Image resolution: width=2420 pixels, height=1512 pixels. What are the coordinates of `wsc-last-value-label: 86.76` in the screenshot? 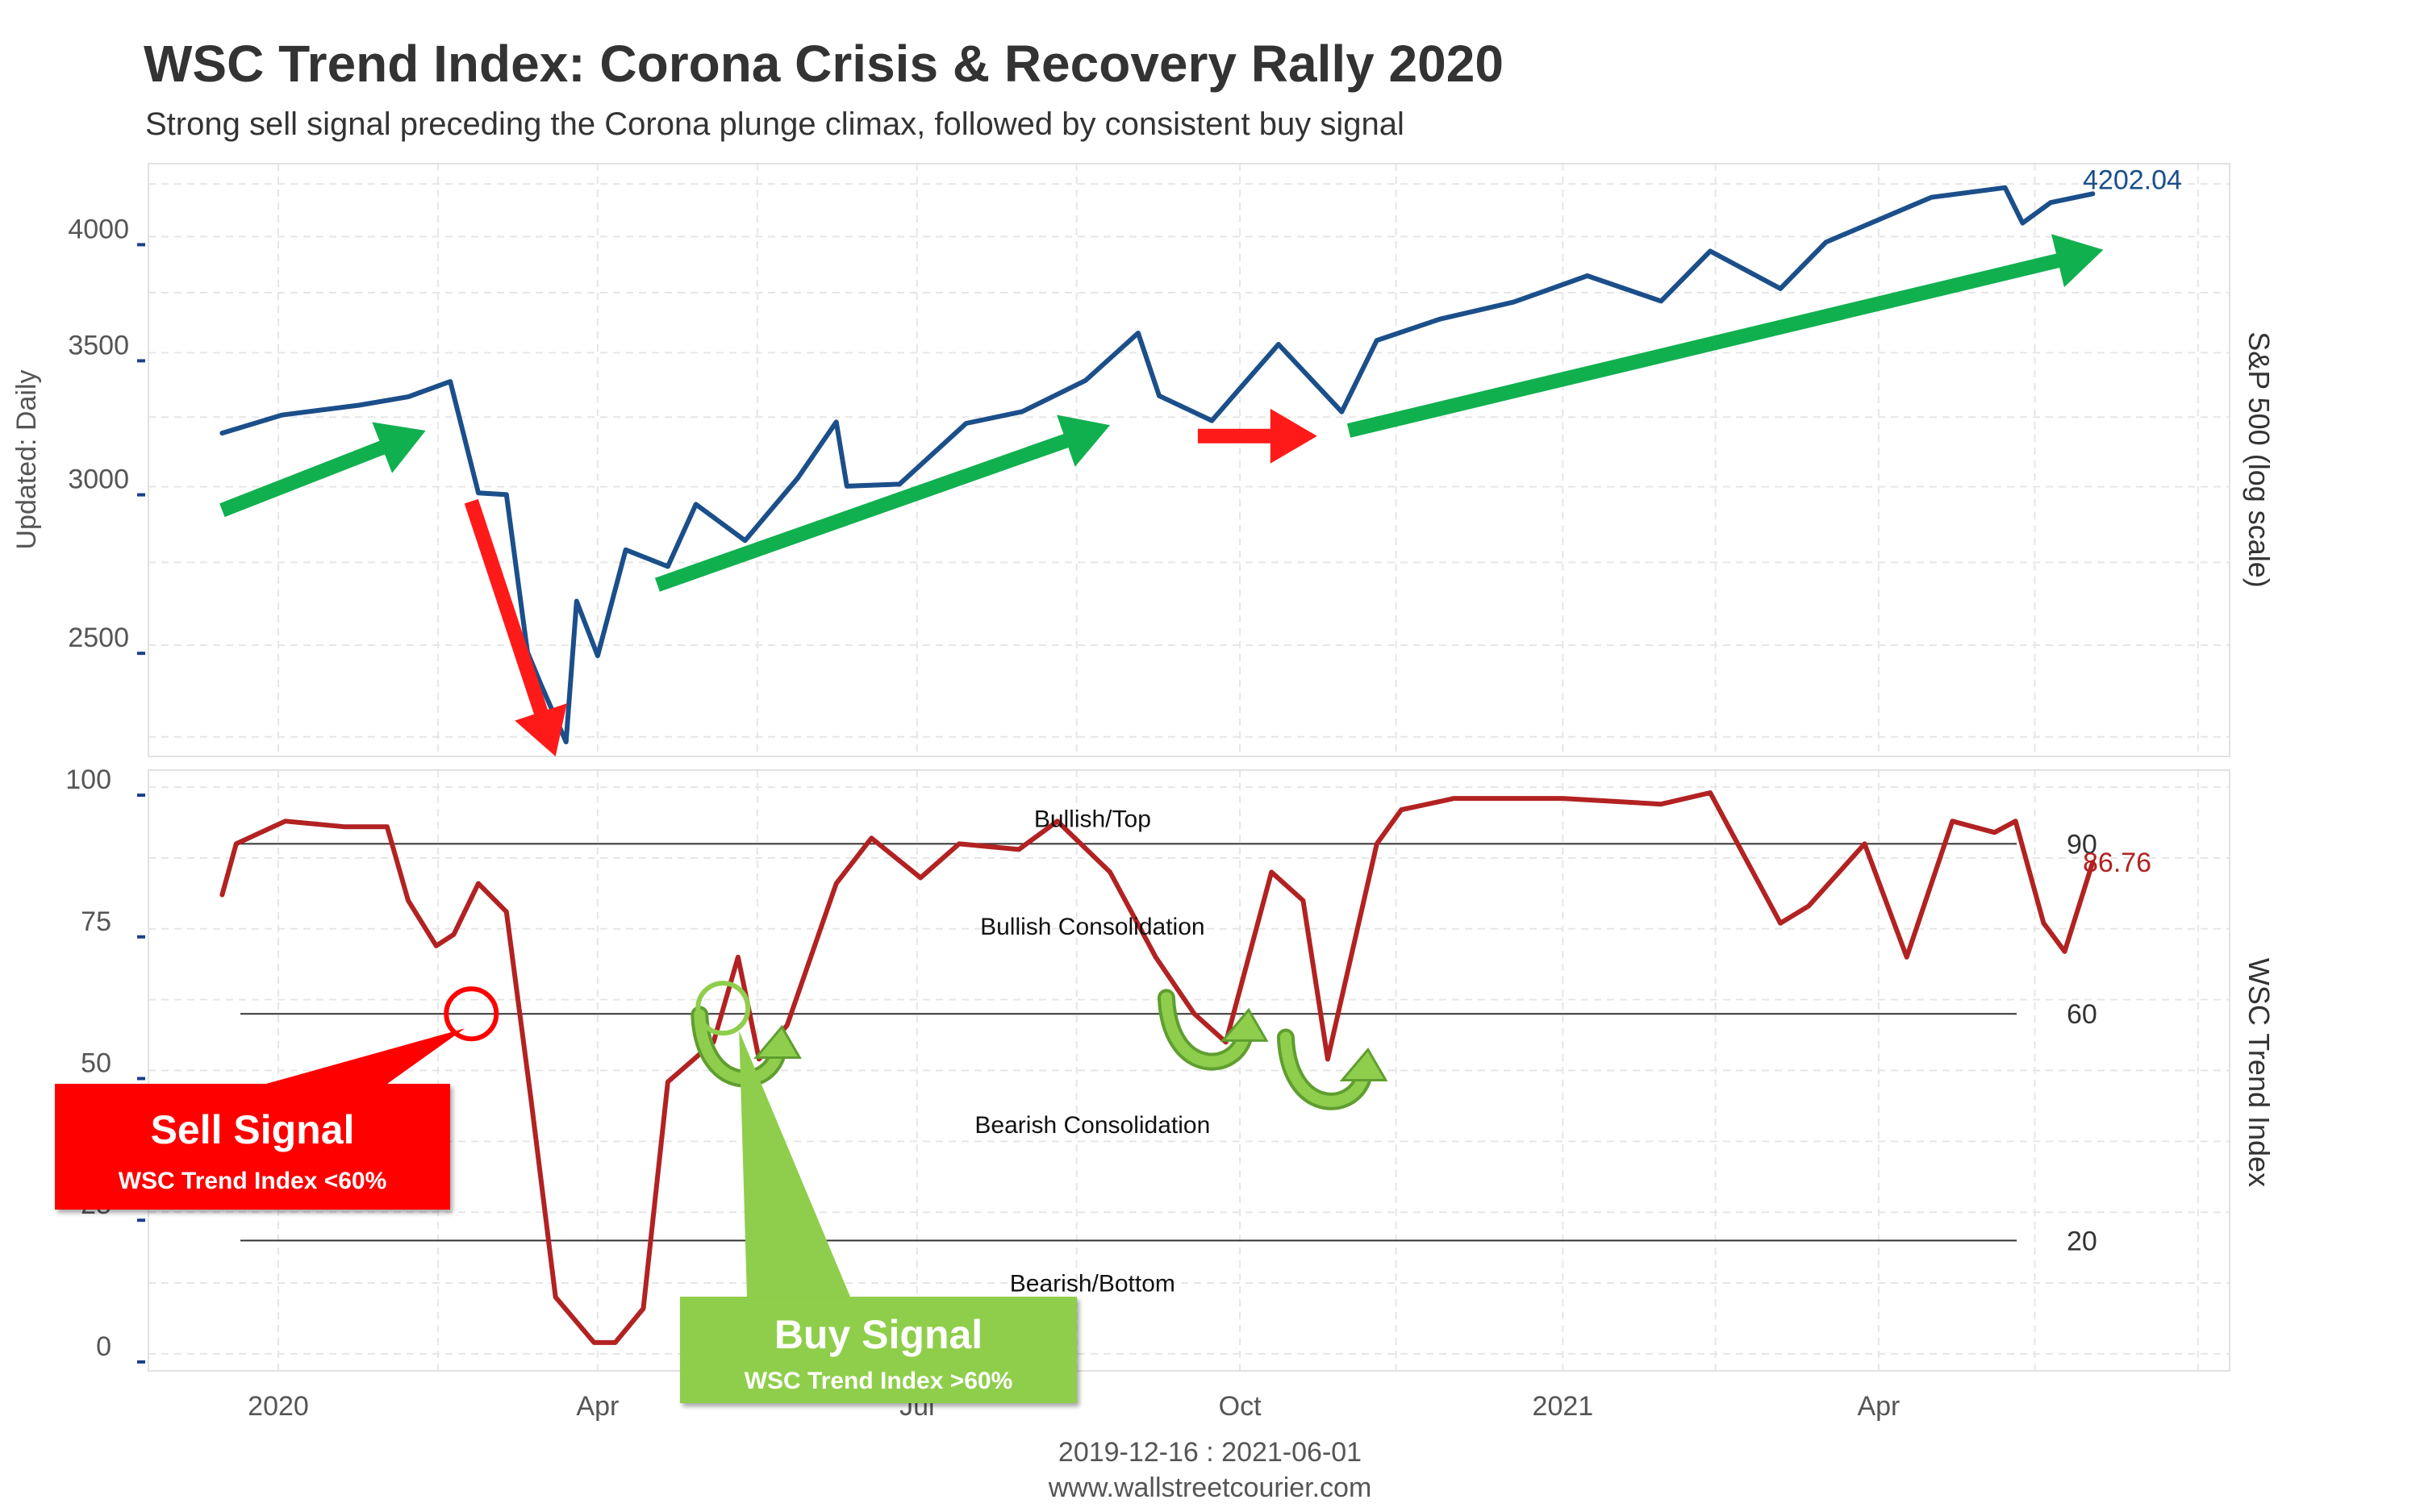 It's located at (2117, 863).